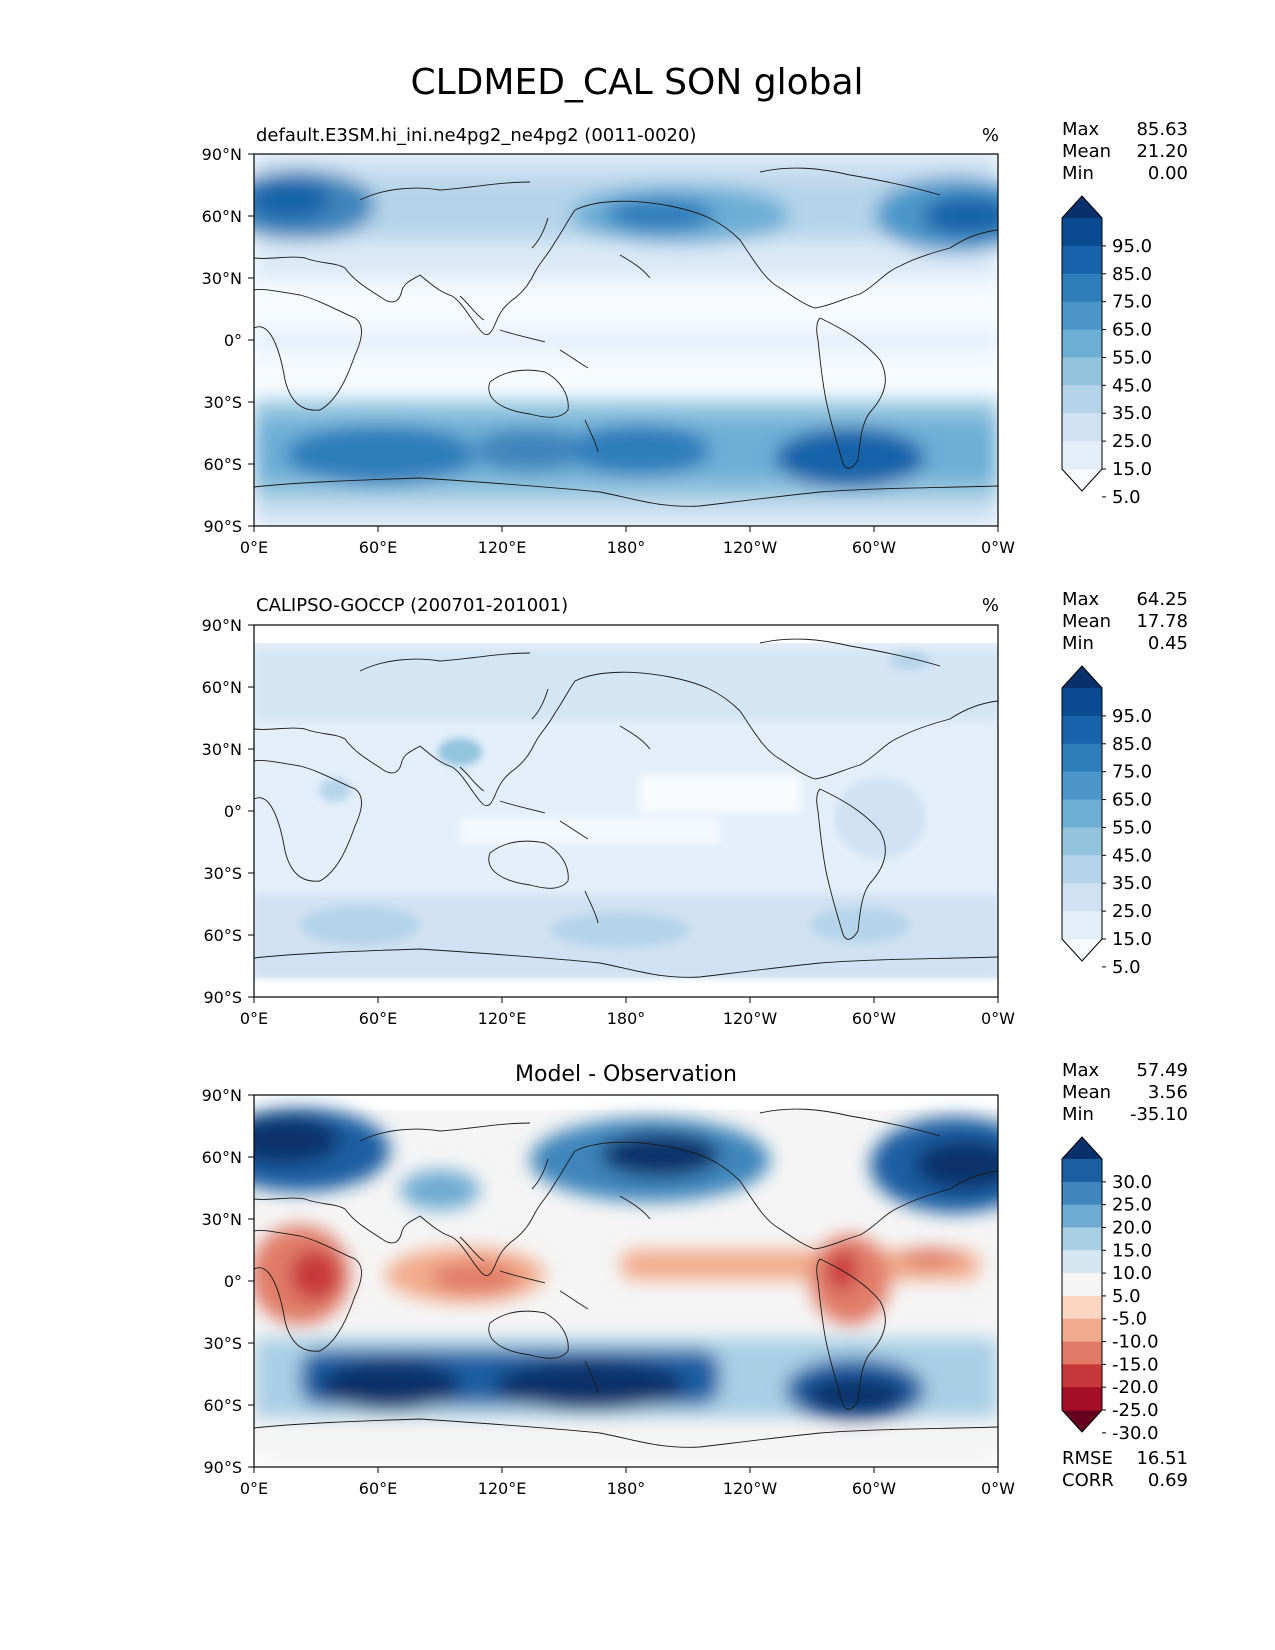 This screenshot has width=1275, height=1650. Describe the element at coordinates (1168, 643) in the screenshot. I see `stat-value-min: 0.45` at that location.